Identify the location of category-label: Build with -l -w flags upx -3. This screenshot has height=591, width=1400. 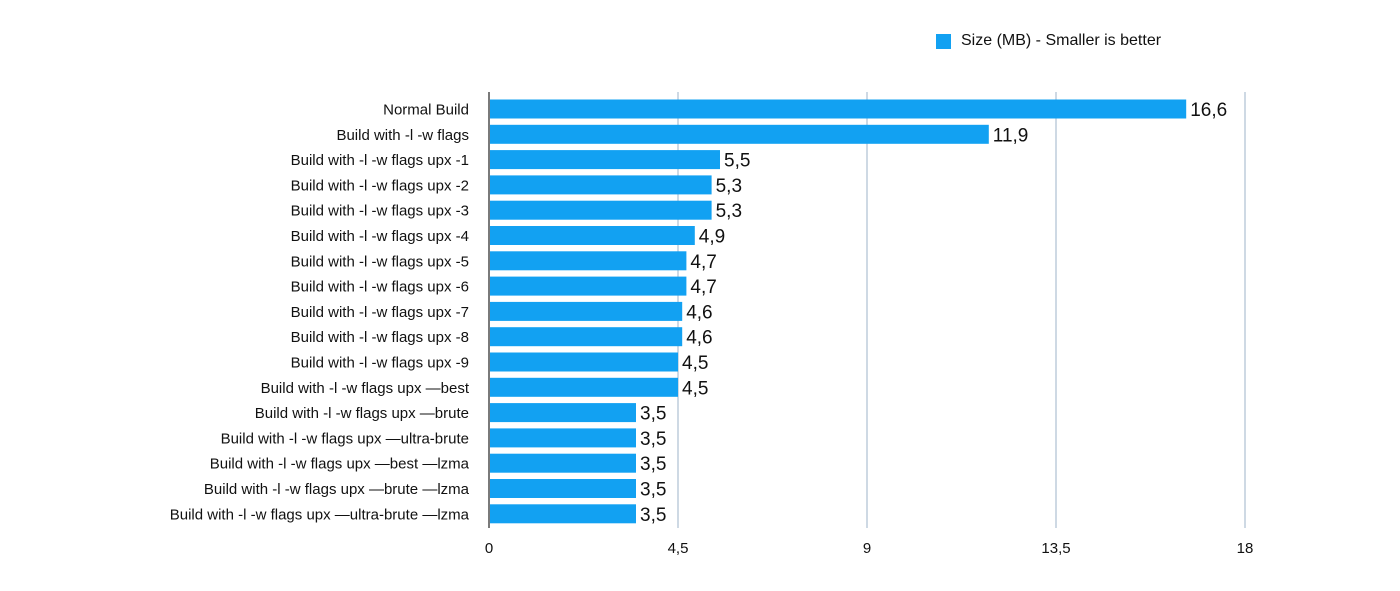
(380, 211).